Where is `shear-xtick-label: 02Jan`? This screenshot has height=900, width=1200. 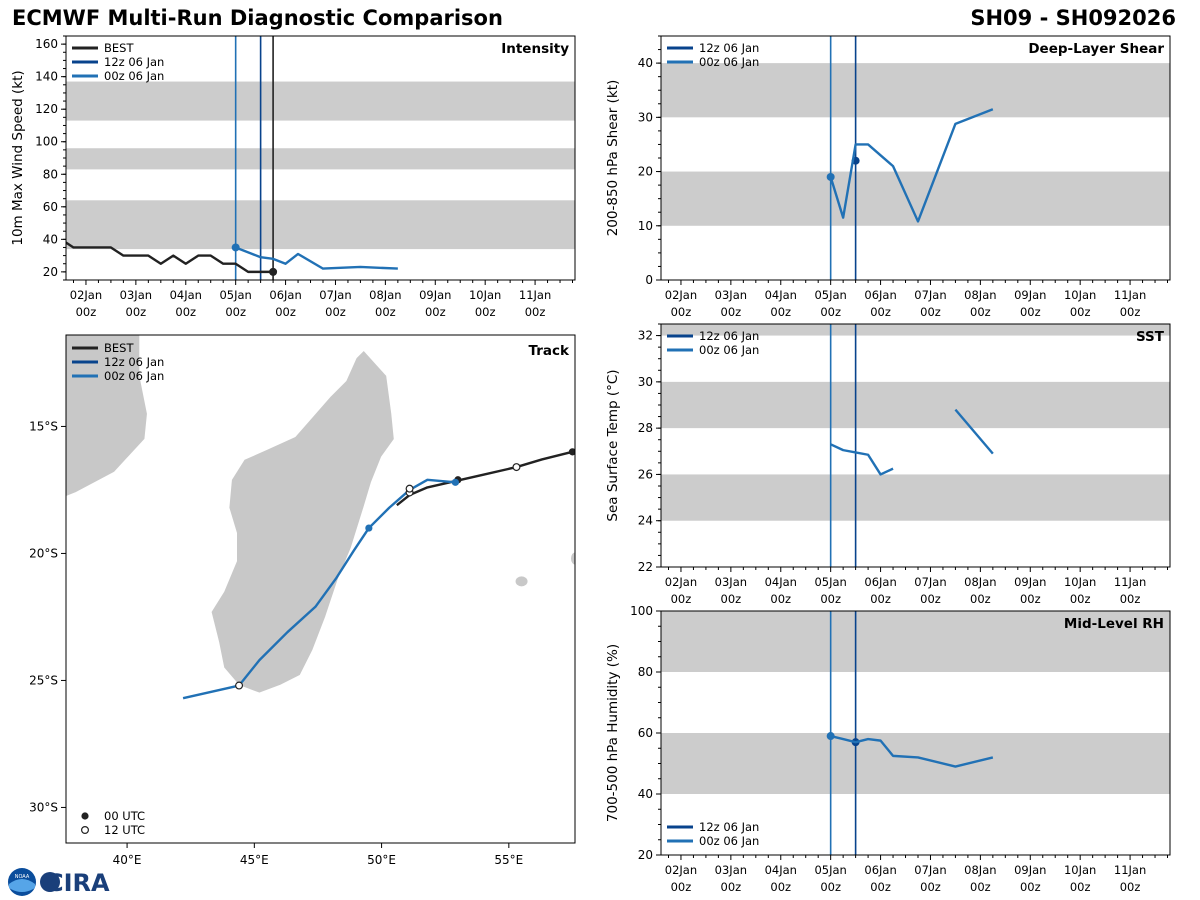 shear-xtick-label: 02Jan is located at coordinates (681, 295).